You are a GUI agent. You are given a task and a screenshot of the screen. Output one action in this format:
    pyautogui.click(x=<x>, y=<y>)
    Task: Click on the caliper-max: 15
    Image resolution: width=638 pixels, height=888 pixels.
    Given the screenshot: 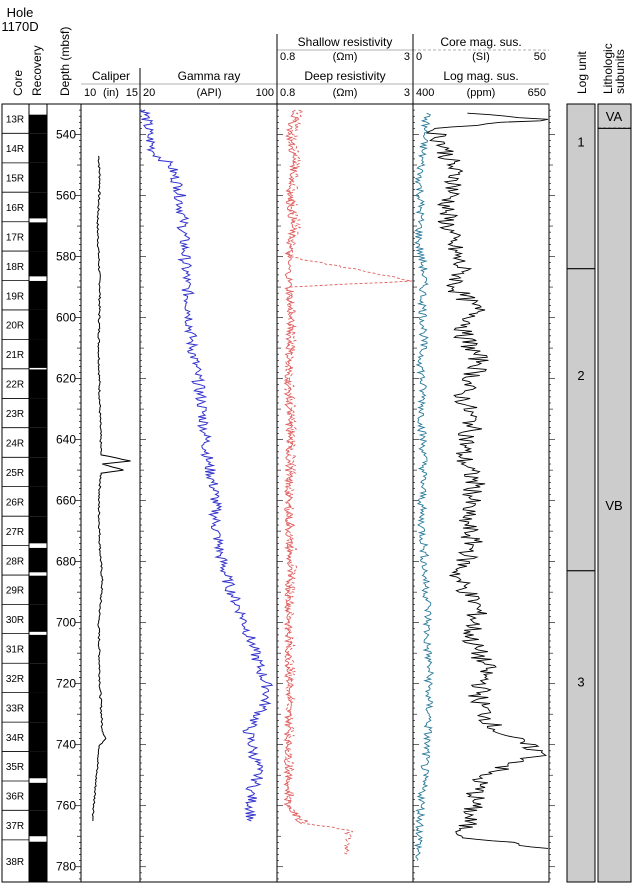 What is the action you would take?
    pyautogui.click(x=132, y=93)
    